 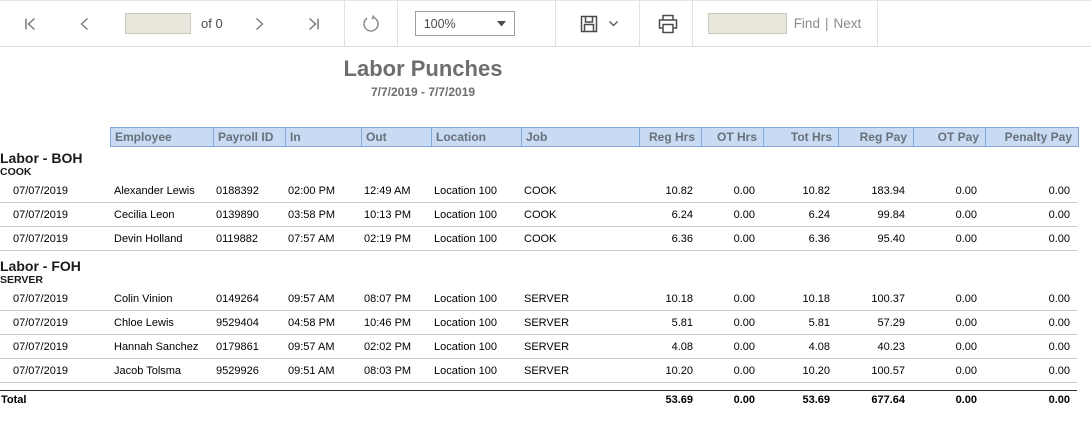 I want to click on save-icon, so click(x=589, y=24).